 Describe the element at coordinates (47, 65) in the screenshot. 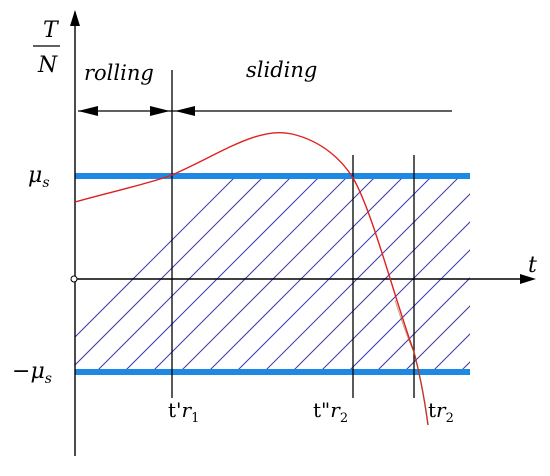

I see `y-label-denominator: N` at that location.